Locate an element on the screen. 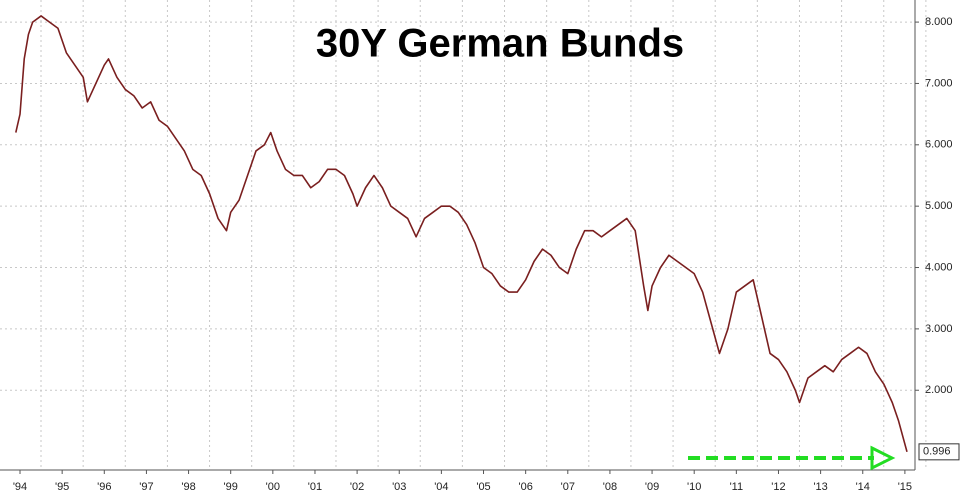 This screenshot has width=960, height=501. x-tick-label: '04 is located at coordinates (441, 487).